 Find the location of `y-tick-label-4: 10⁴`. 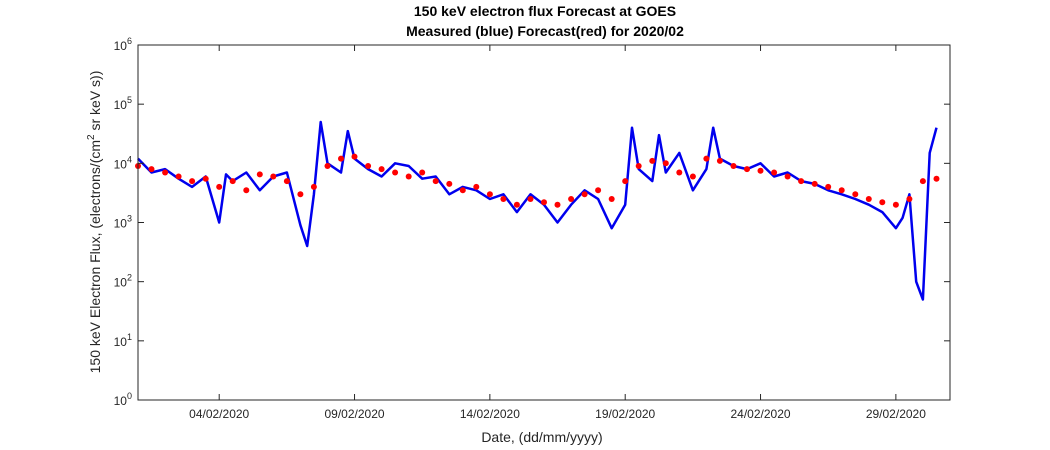

y-tick-label-4: 10⁴ is located at coordinates (123, 162).